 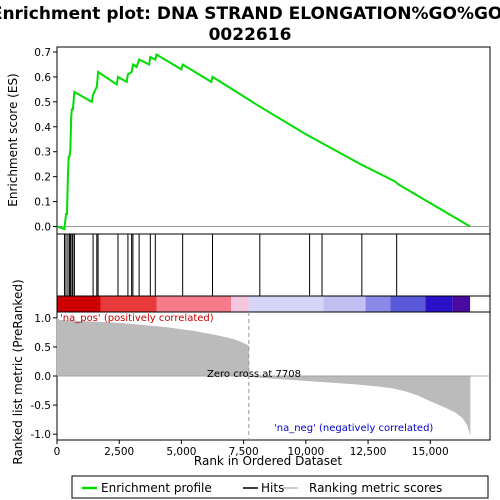 What do you see at coordinates (42, 53) in the screenshot?
I see `es-y-tick-label: 0.7` at bounding box center [42, 53].